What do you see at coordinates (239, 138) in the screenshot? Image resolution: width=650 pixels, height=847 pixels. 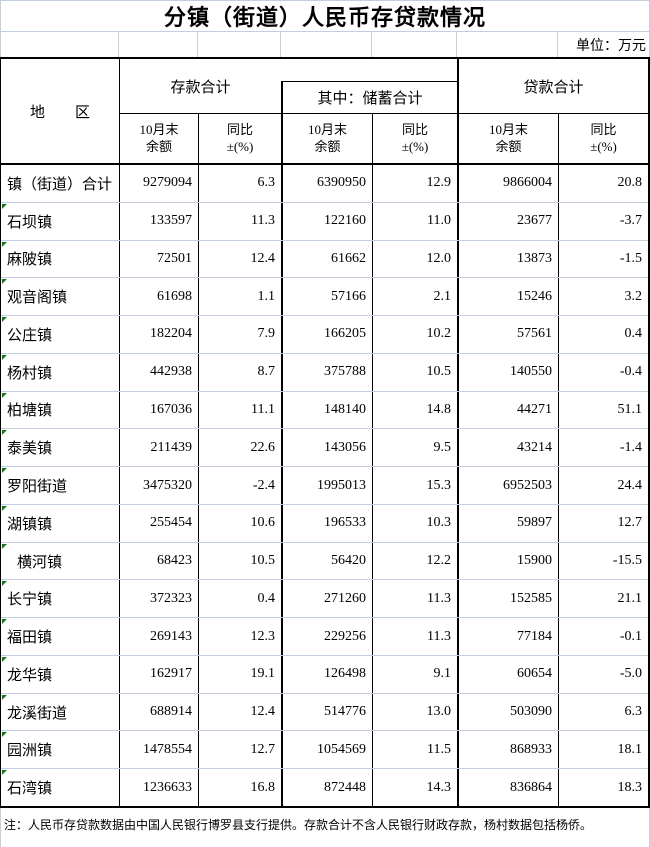 I see `subheader-deposit-yoy: 同比 ±(%)` at bounding box center [239, 138].